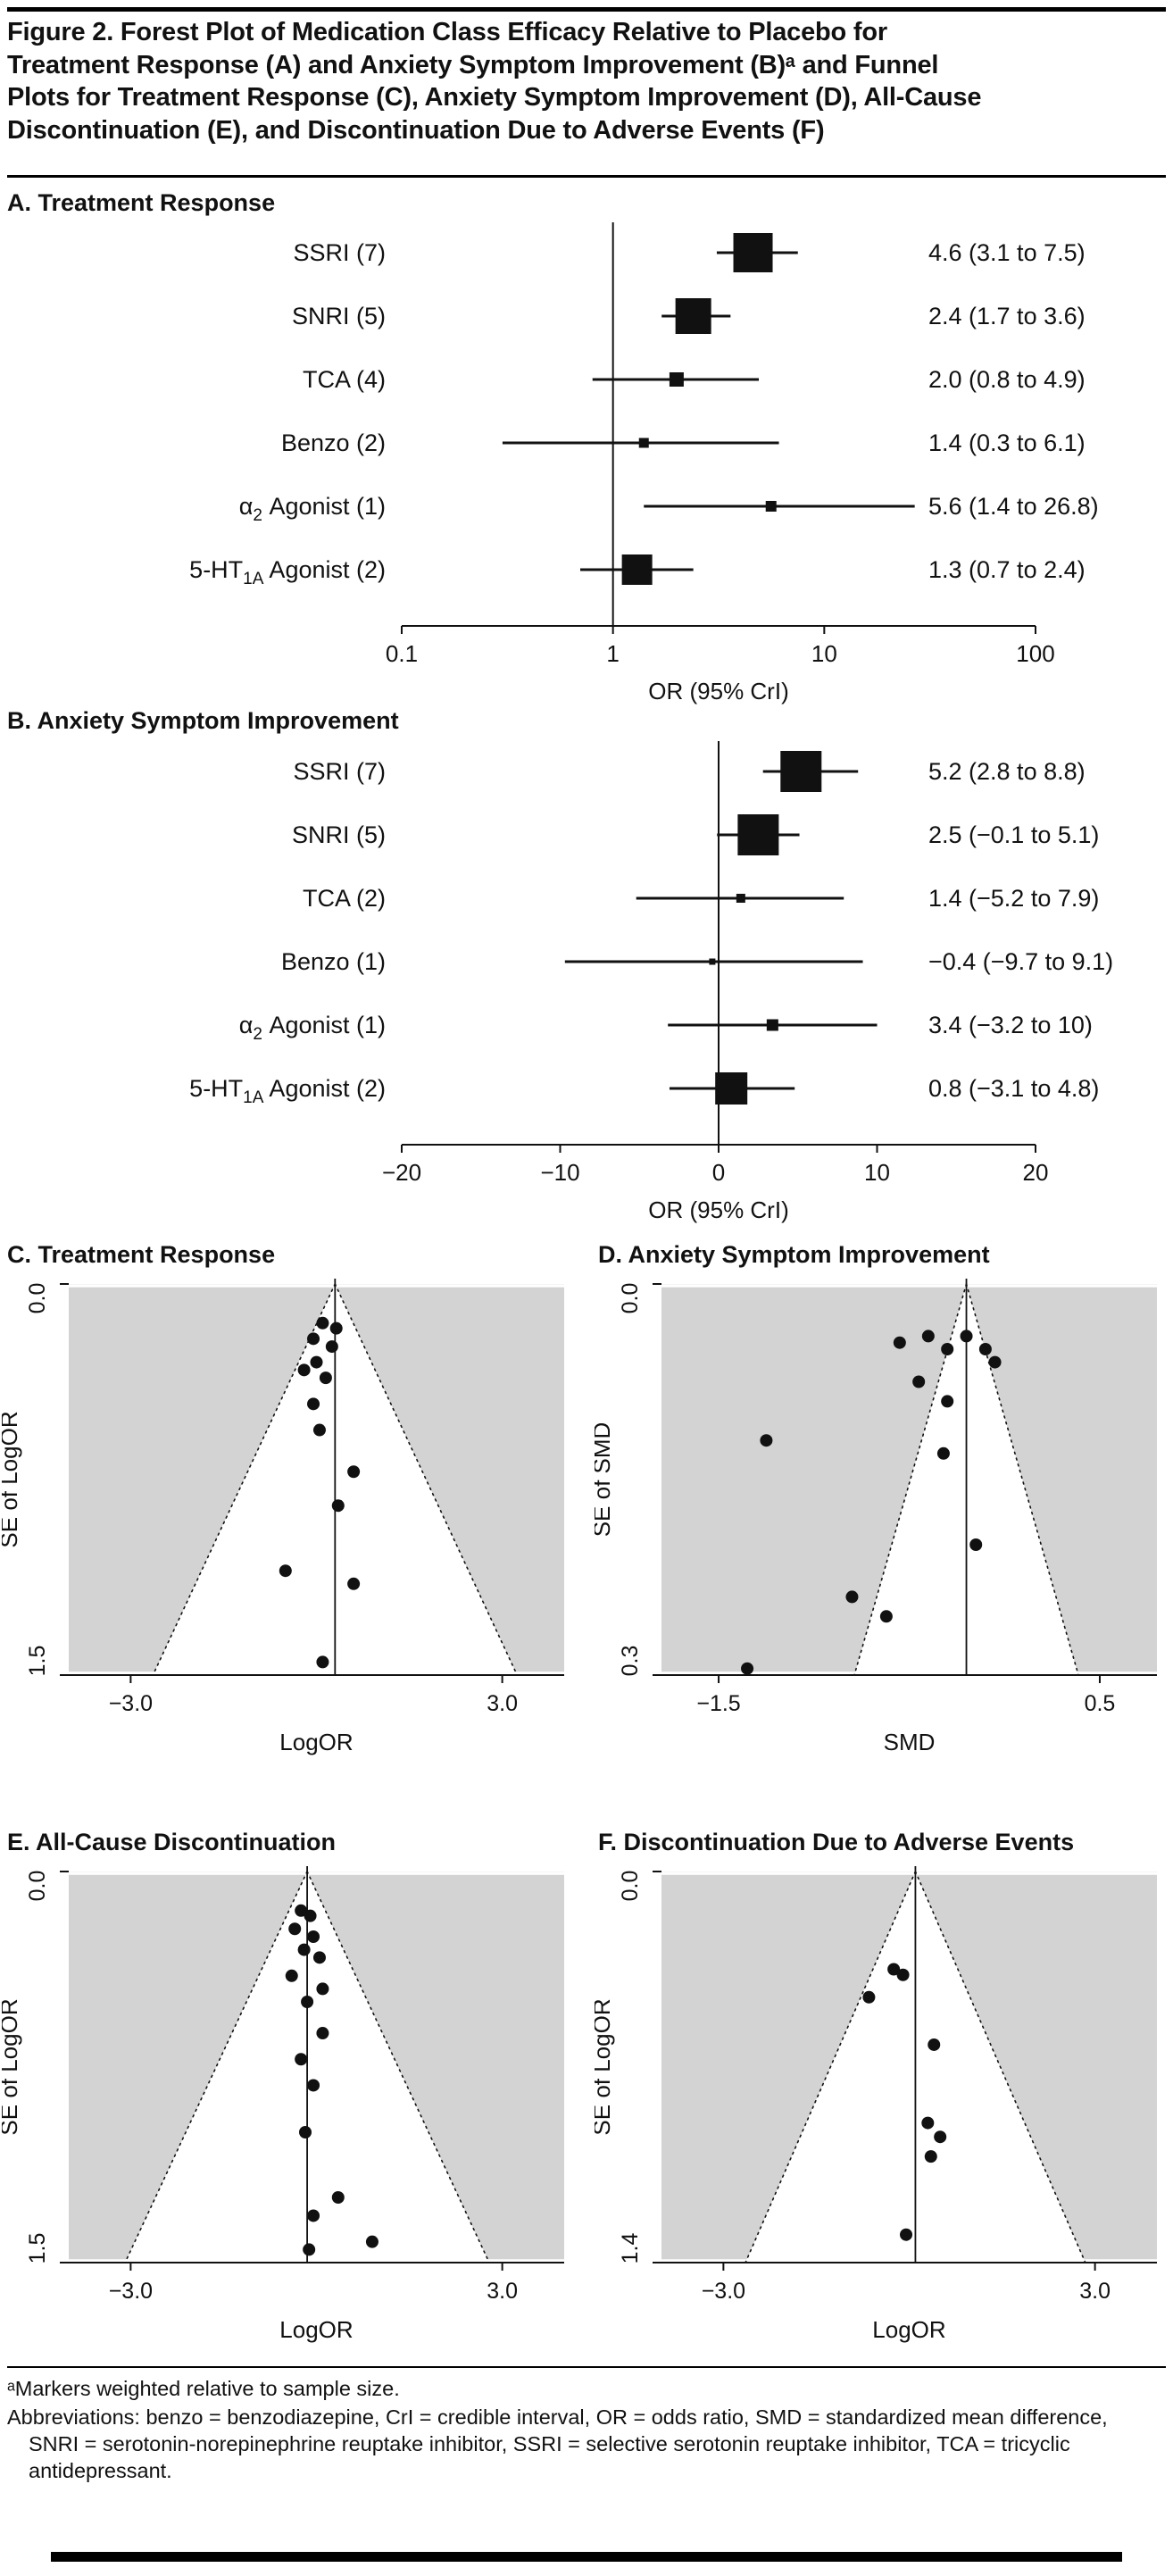  What do you see at coordinates (876, 1517) in the screenshot?
I see `funnel-plot-anxiety-improvement: −1.5 0.5 SMD 0.0 0.3 SE of SMD` at bounding box center [876, 1517].